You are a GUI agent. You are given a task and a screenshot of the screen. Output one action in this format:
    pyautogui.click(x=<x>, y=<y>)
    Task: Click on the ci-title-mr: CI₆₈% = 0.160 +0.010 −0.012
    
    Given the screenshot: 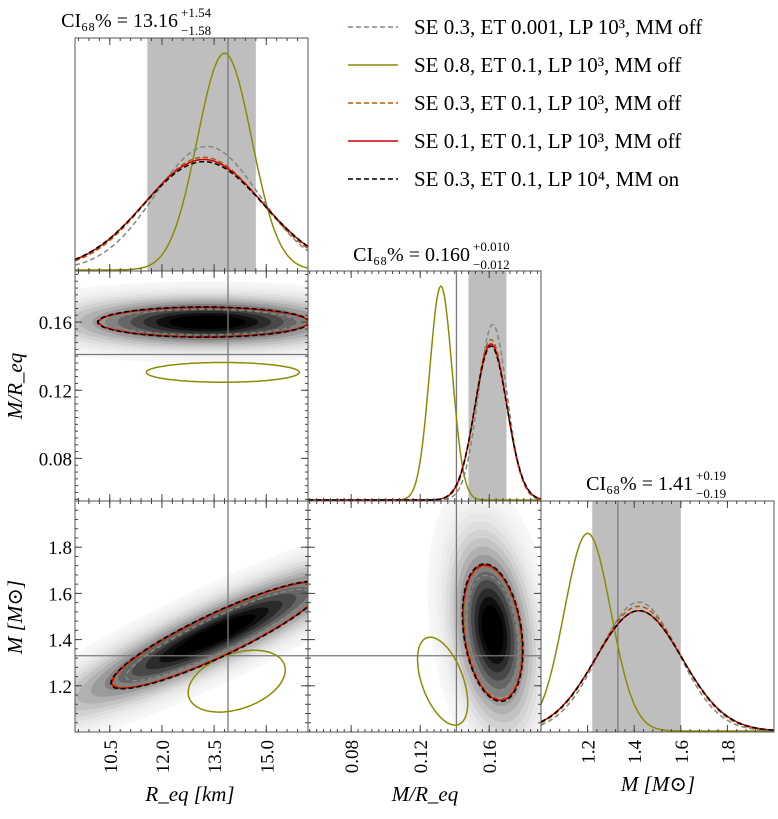 What is the action you would take?
    pyautogui.click(x=431, y=255)
    